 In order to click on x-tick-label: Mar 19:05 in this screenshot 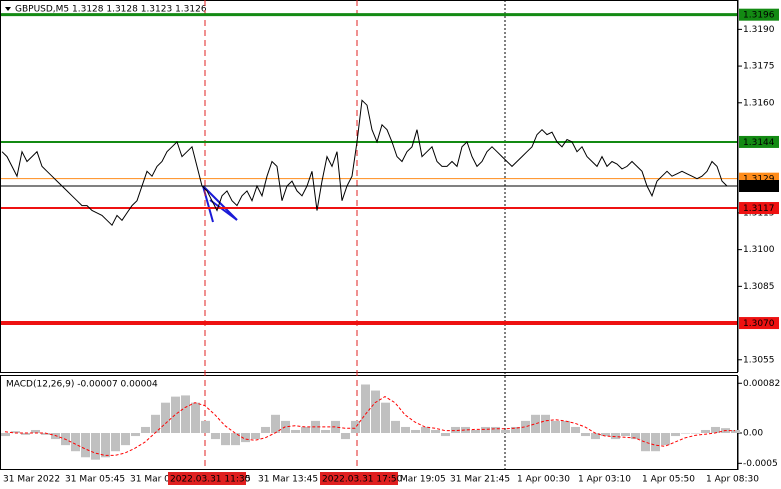, I will do `click(423, 480)`.